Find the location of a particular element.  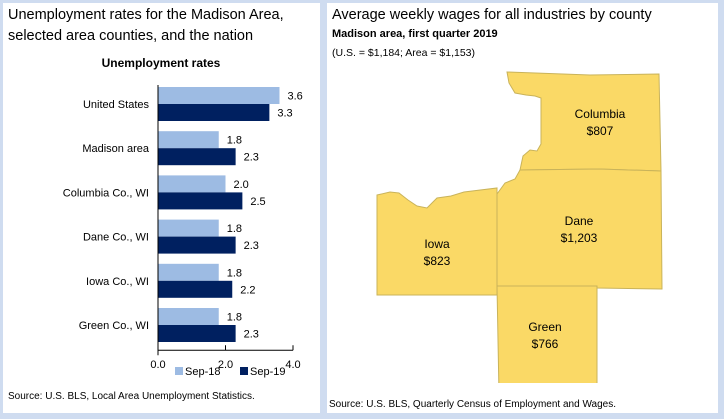

county-name-dane: Dane is located at coordinates (579, 221).